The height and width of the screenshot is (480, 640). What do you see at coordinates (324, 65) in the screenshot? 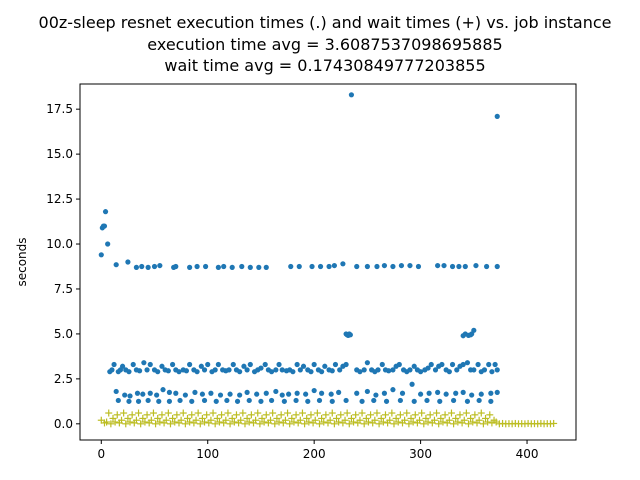
I see `chart-subtitle-wait-avg: wait time avg = 0.17430849777203855` at bounding box center [324, 65].